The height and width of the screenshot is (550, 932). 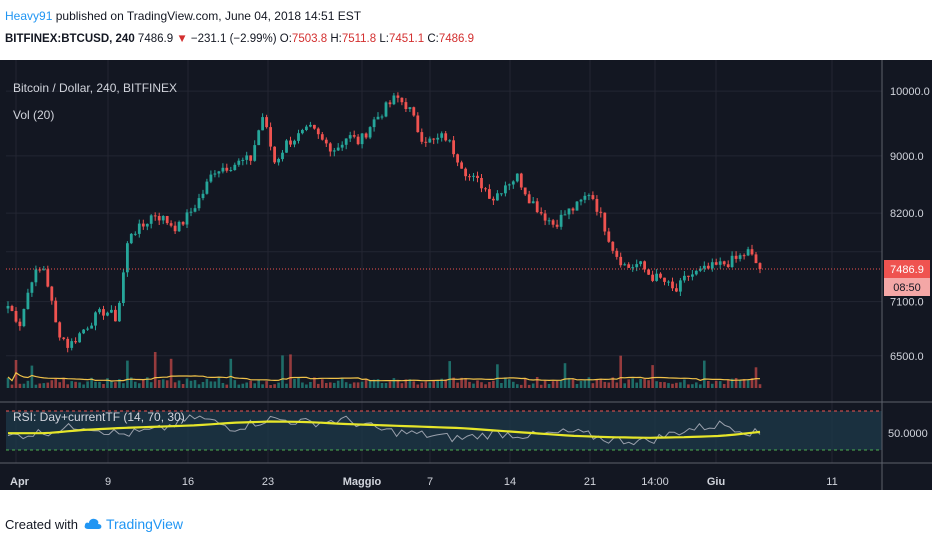 What do you see at coordinates (29, 16) in the screenshot?
I see `author-link: Heavy91` at bounding box center [29, 16].